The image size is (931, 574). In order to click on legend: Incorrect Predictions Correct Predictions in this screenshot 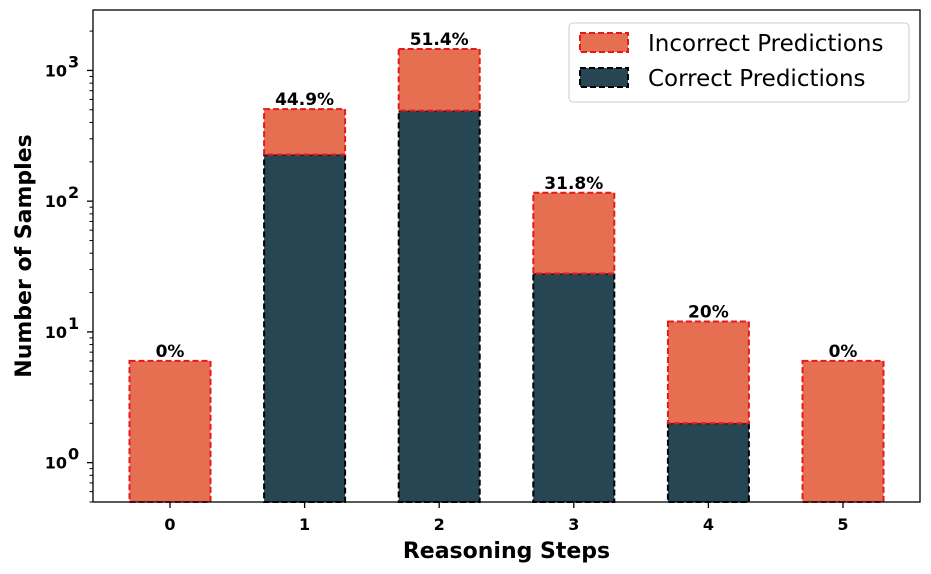, I will do `click(739, 62)`.